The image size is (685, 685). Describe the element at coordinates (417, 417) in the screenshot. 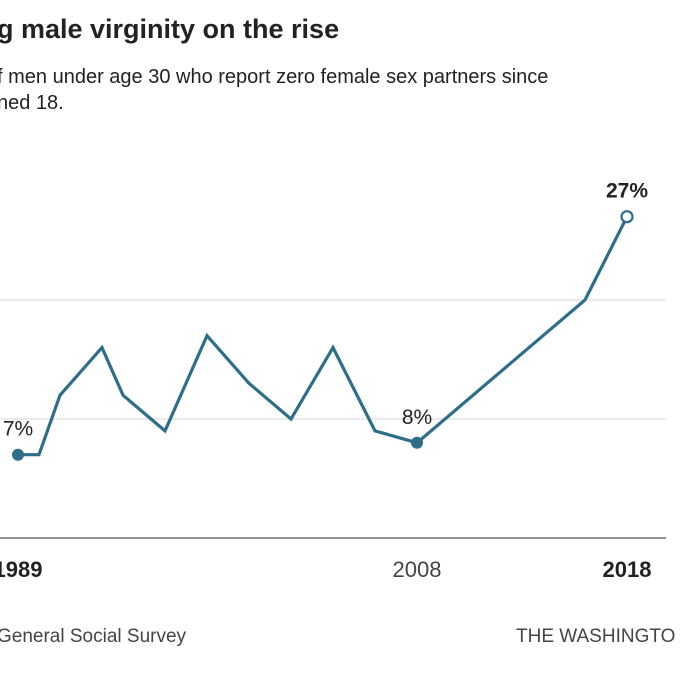

I see `data-label-2008: 8%` at that location.